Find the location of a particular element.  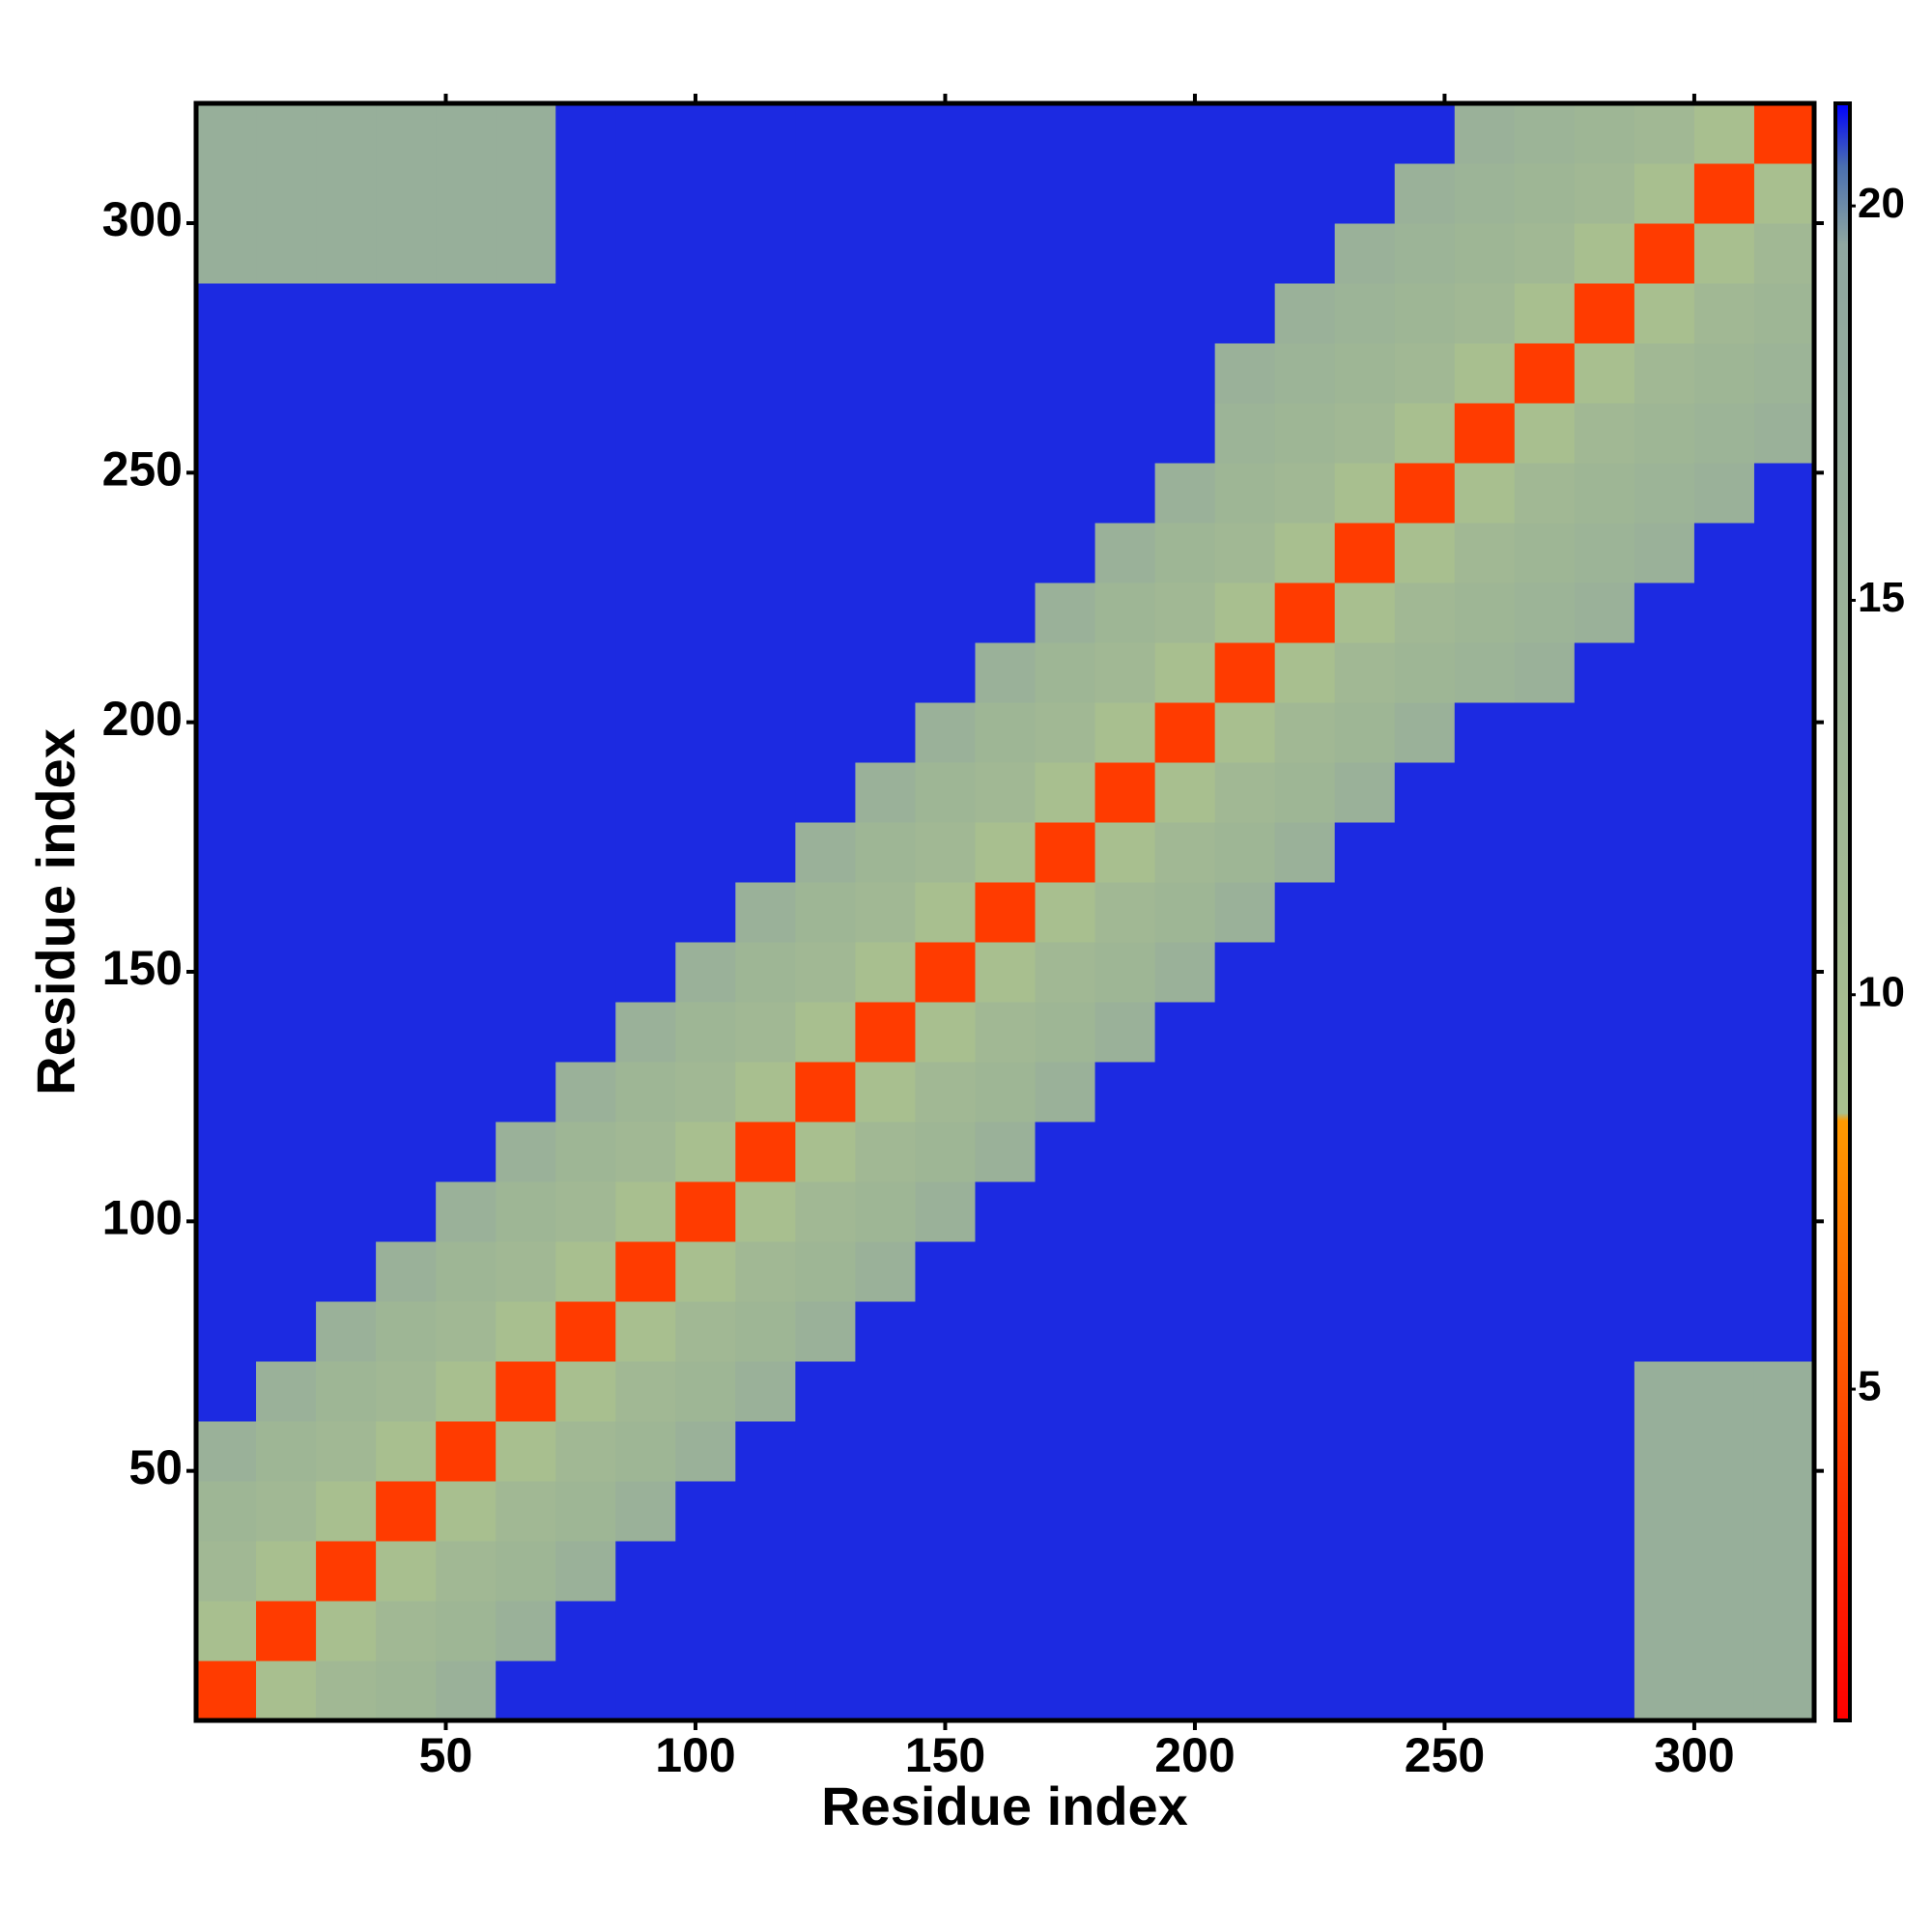

y-tick-label: 200 is located at coordinates (142, 719).